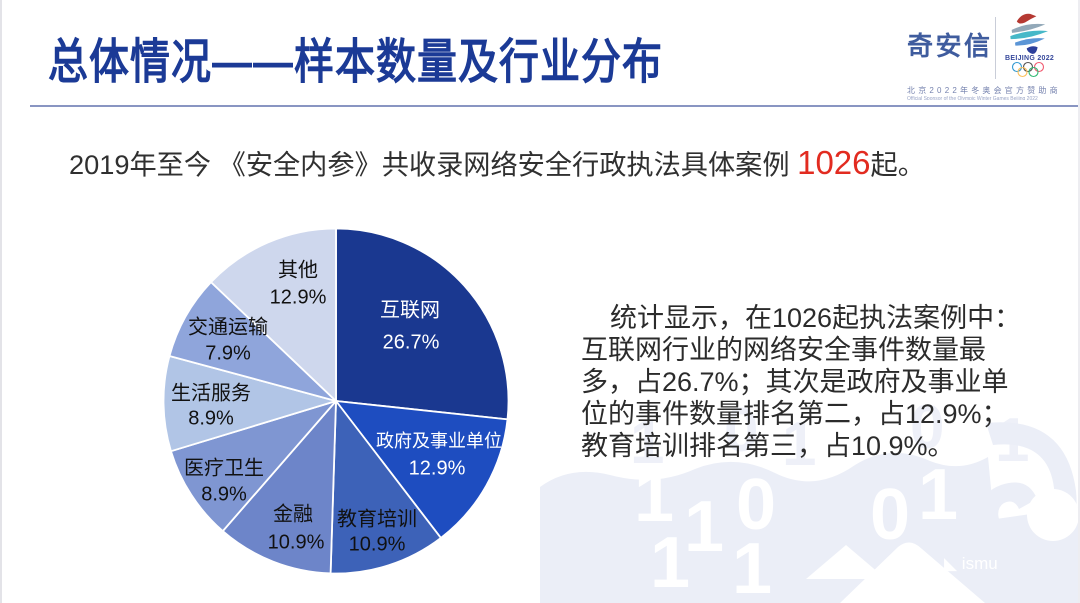 Image resolution: width=1080 pixels, height=603 pixels. I want to click on svg-text: ◣ ismu, so click(971, 563).